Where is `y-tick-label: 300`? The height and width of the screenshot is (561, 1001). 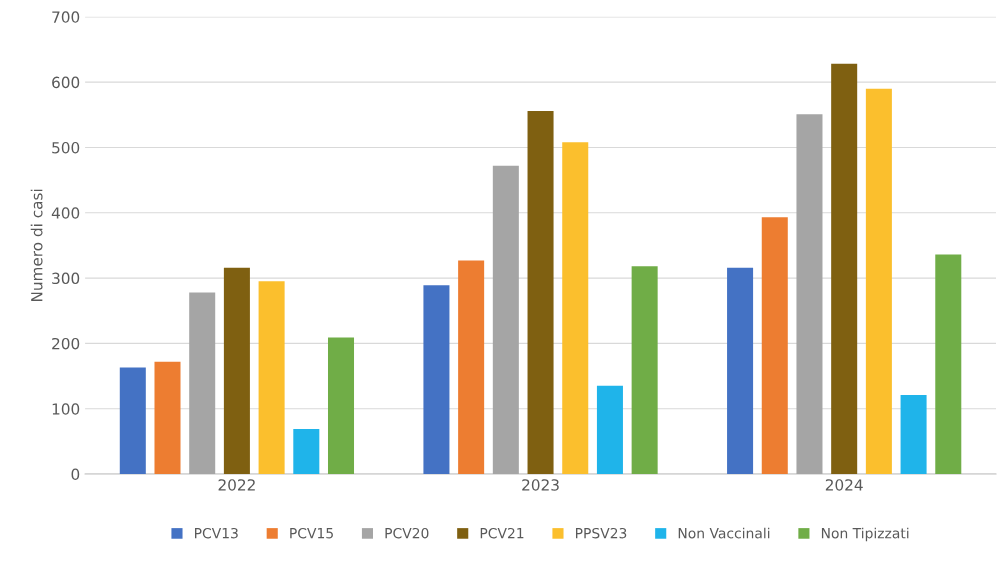 y-tick-label: 300 is located at coordinates (66, 278).